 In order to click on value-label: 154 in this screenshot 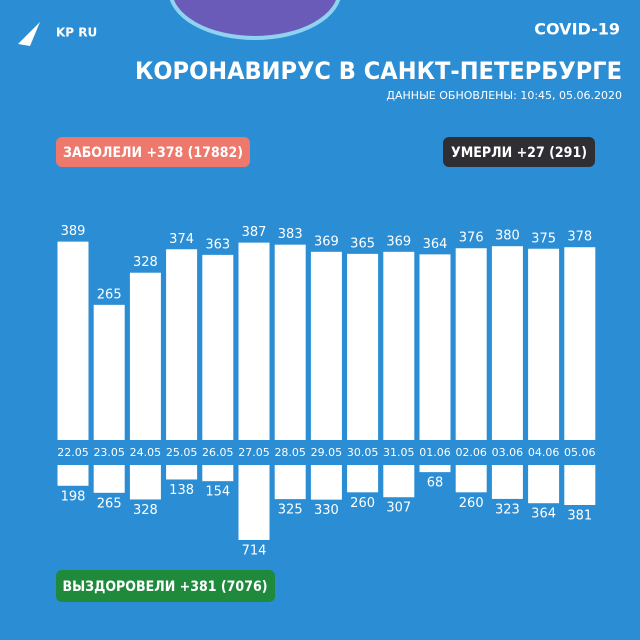, I will do `click(217, 492)`.